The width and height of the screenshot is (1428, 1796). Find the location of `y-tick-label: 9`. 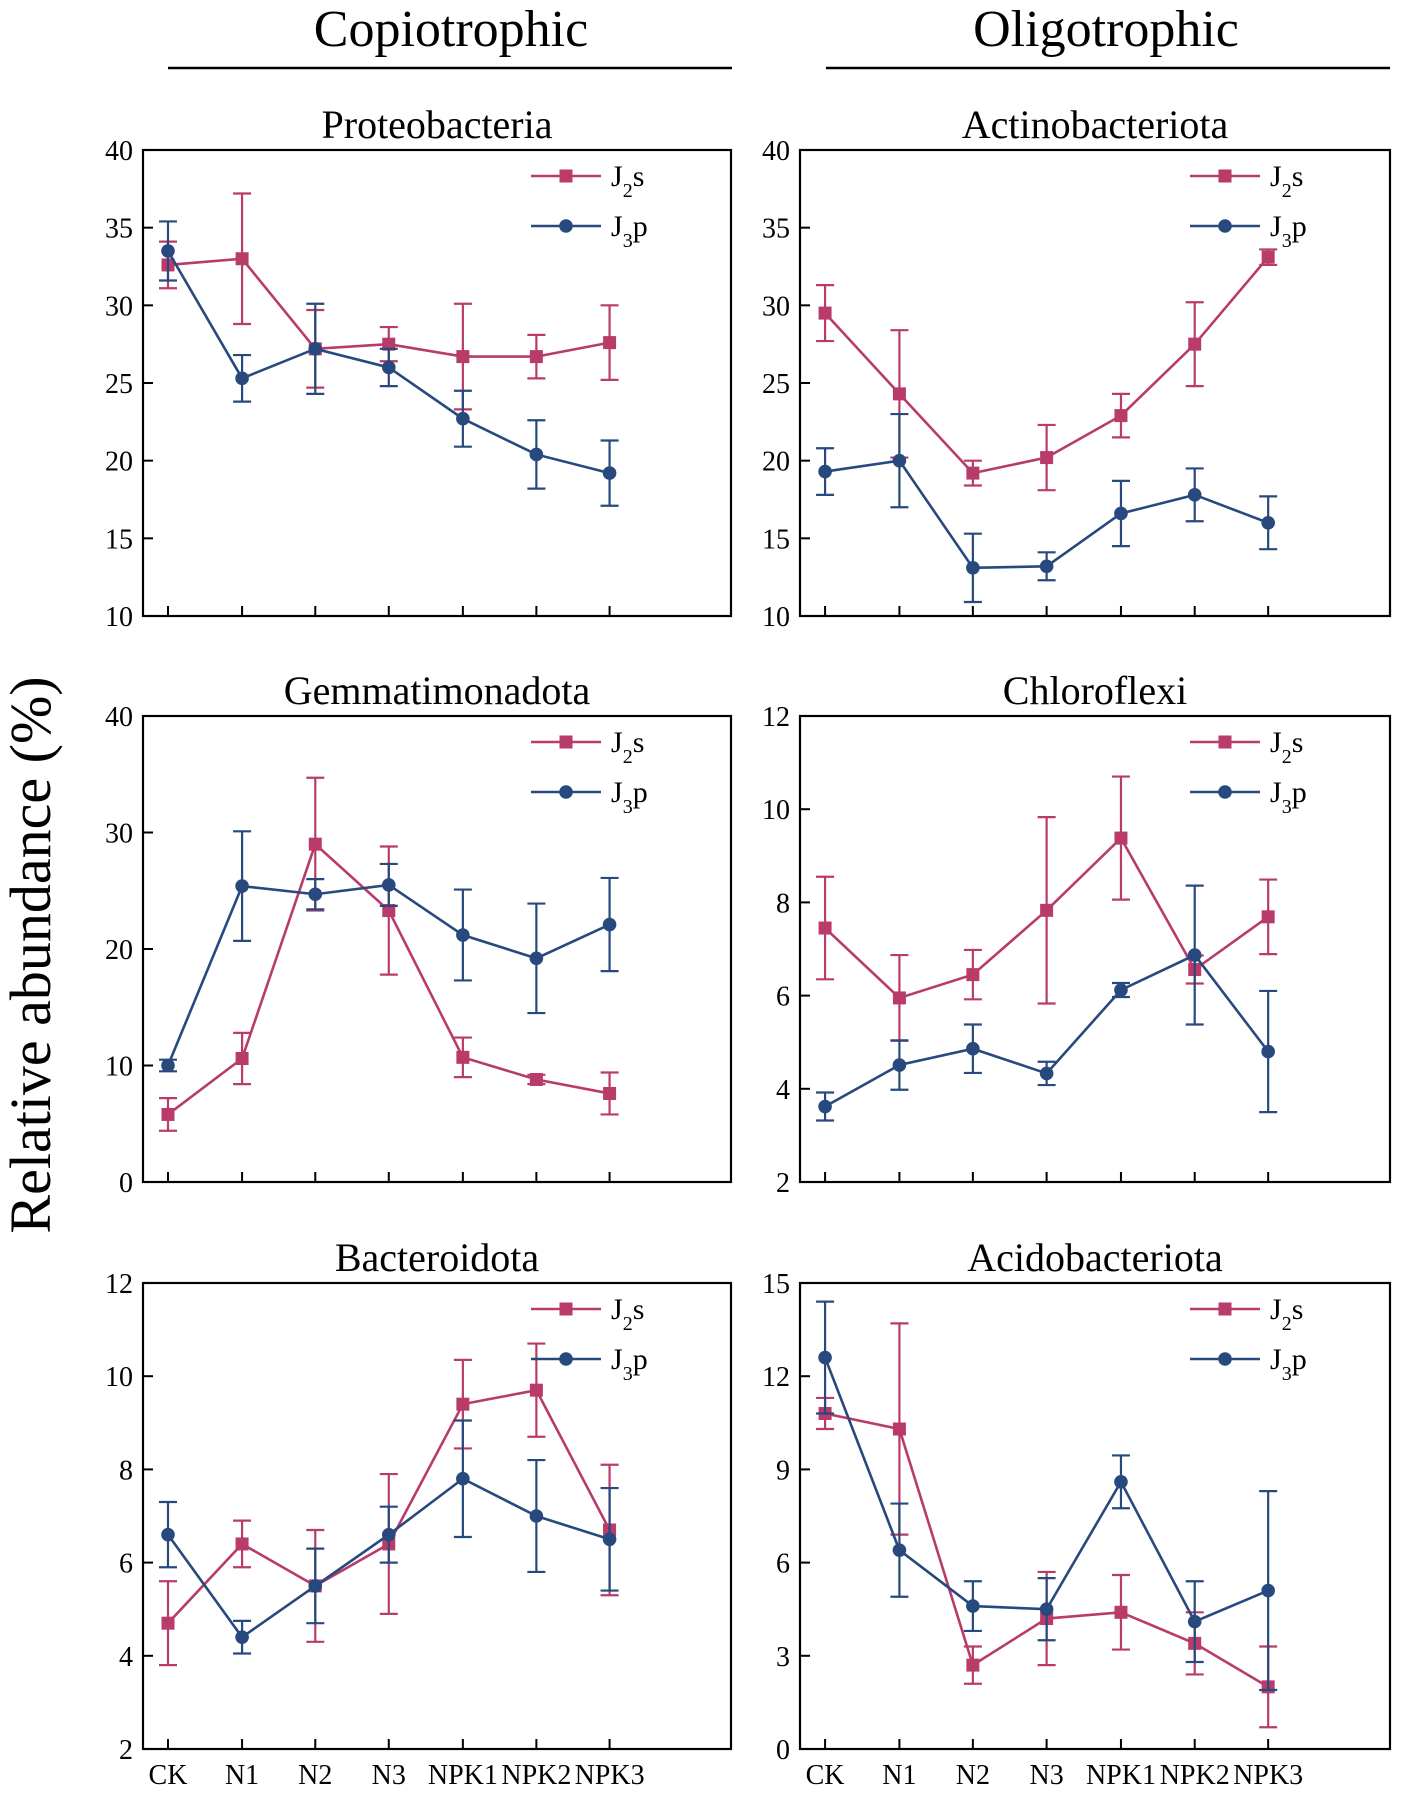

y-tick-label: 9 is located at coordinates (783, 1470).